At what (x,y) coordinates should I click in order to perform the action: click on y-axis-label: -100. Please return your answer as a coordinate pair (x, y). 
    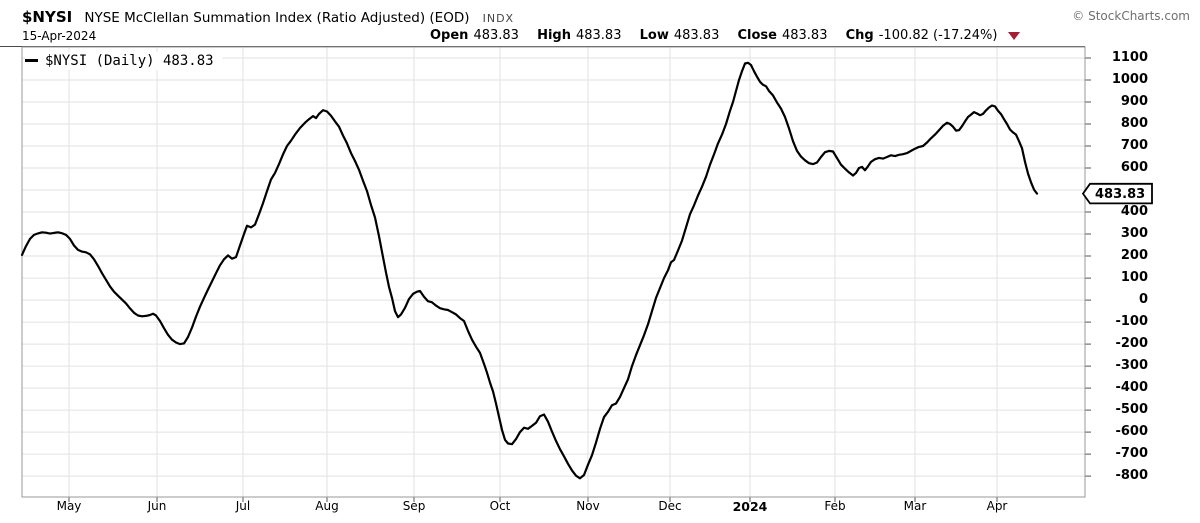
    Looking at the image, I should click on (1131, 321).